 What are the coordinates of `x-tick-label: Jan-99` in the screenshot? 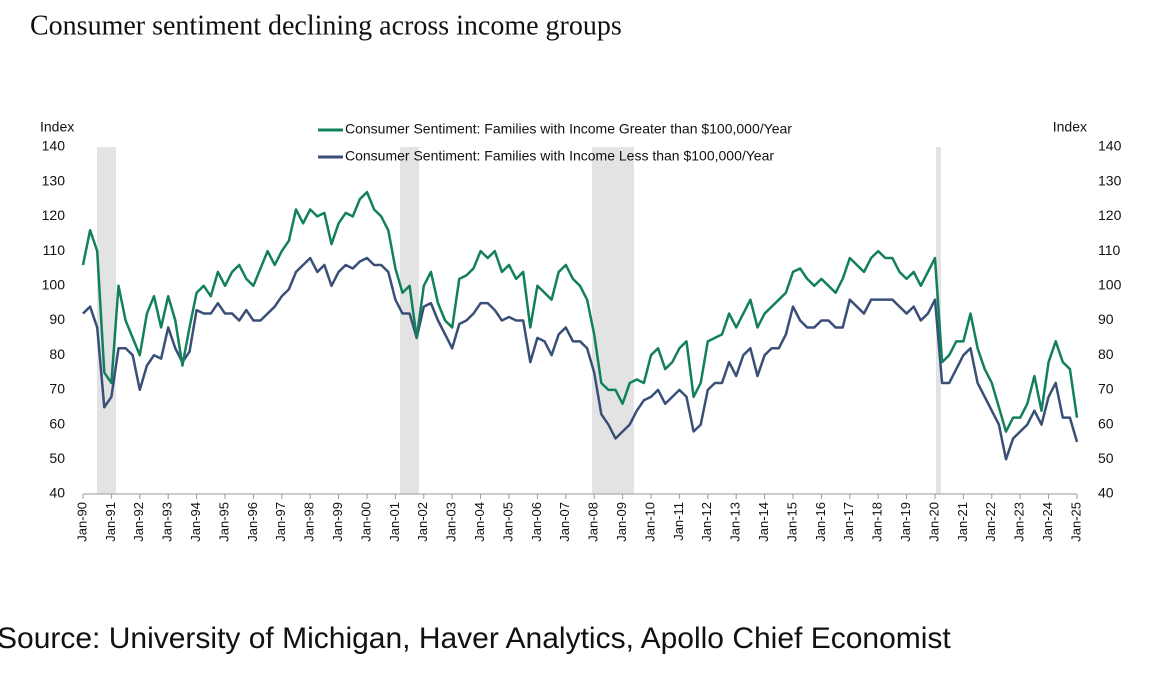 It's located at (337, 522).